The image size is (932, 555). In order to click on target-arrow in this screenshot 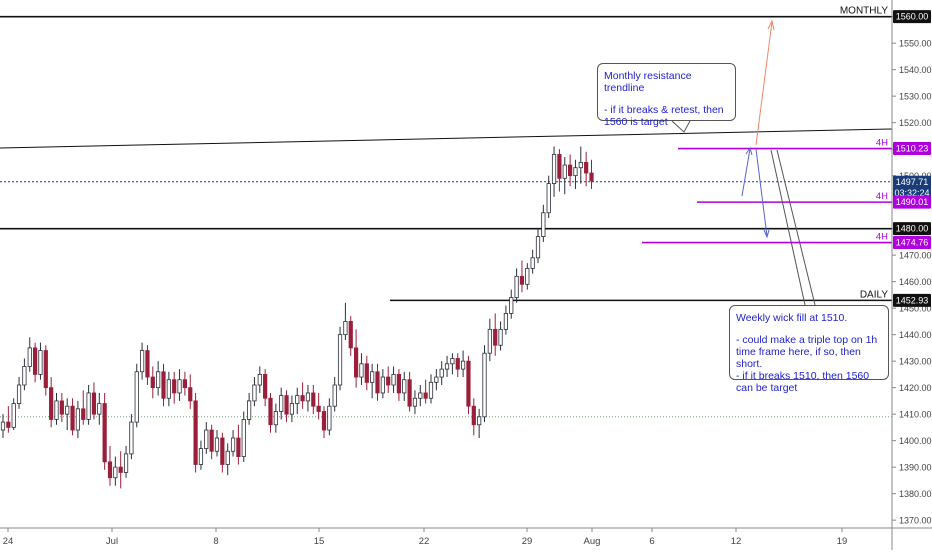, I will do `click(764, 83)`.